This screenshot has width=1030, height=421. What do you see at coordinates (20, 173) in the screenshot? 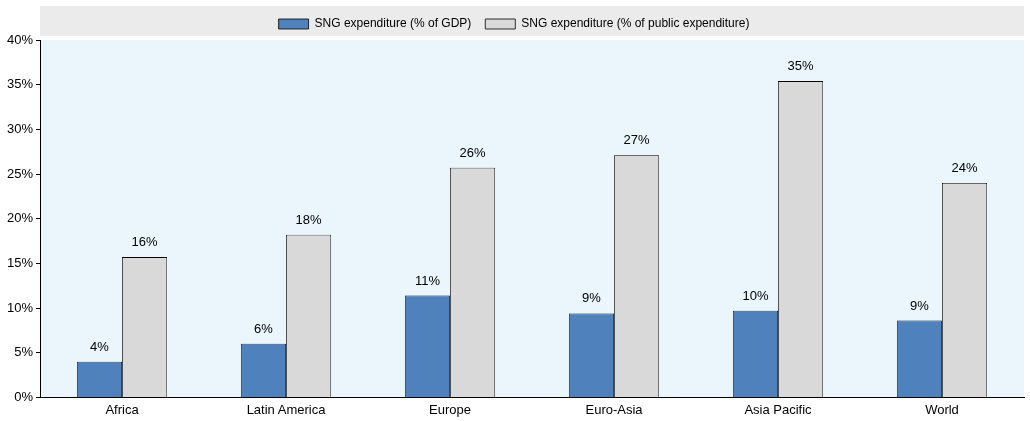
I see `y-tick-label: 25%` at bounding box center [20, 173].